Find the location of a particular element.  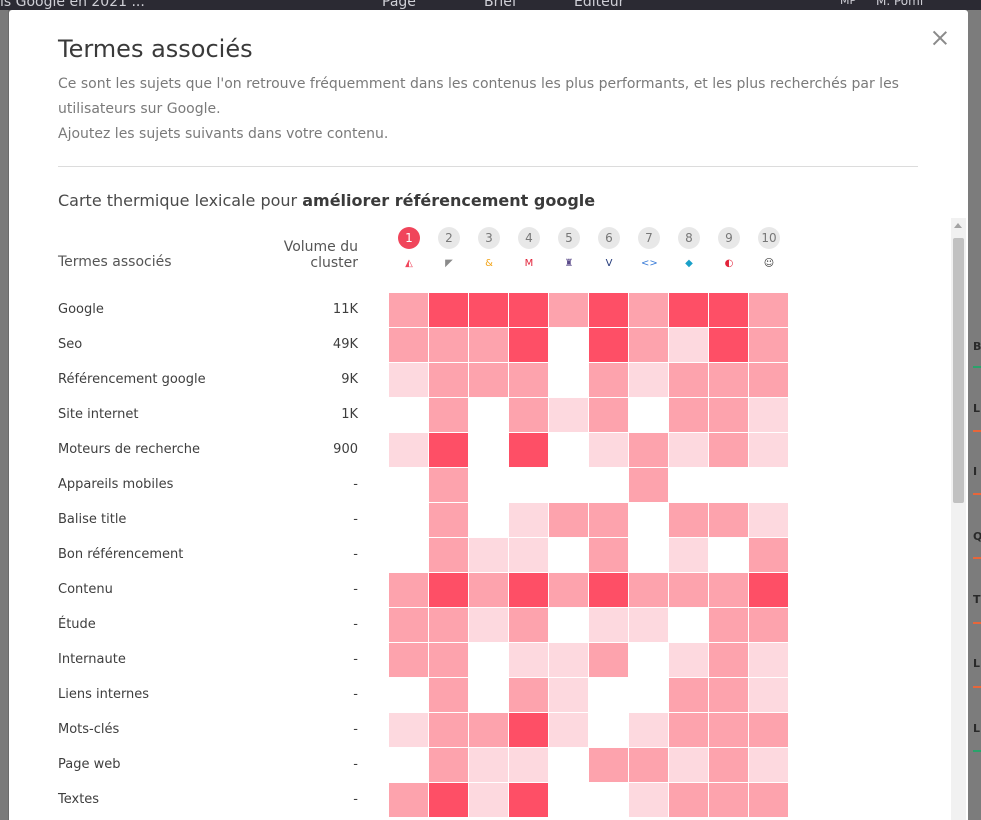

close-icon is located at coordinates (940, 38).